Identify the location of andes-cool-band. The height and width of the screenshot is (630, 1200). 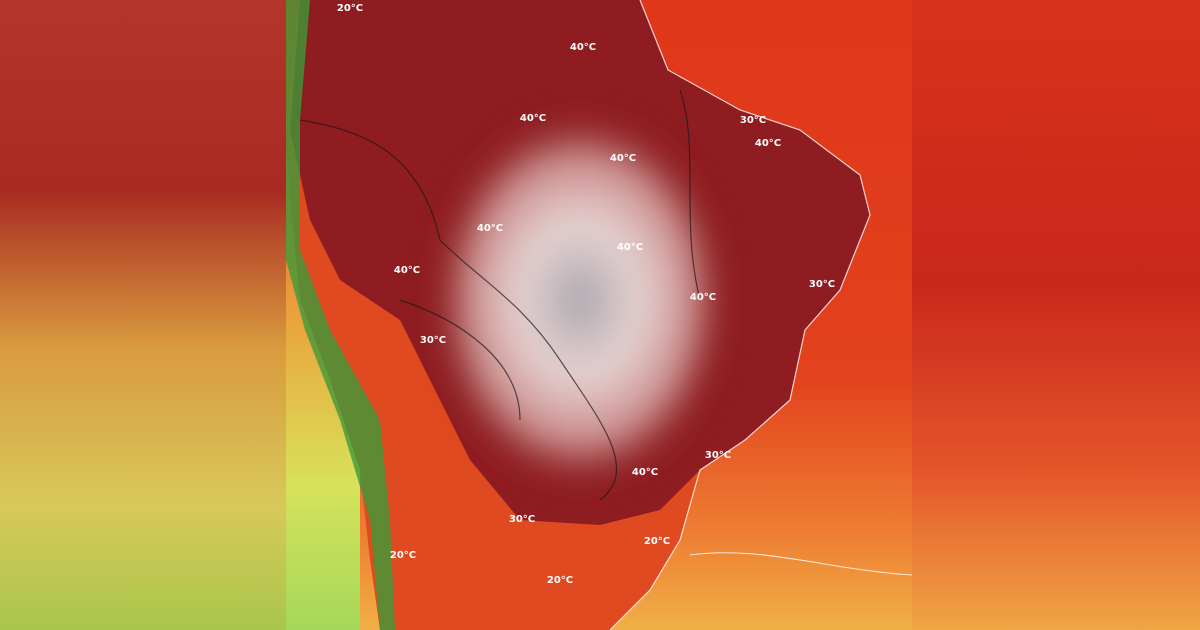
(340, 315).